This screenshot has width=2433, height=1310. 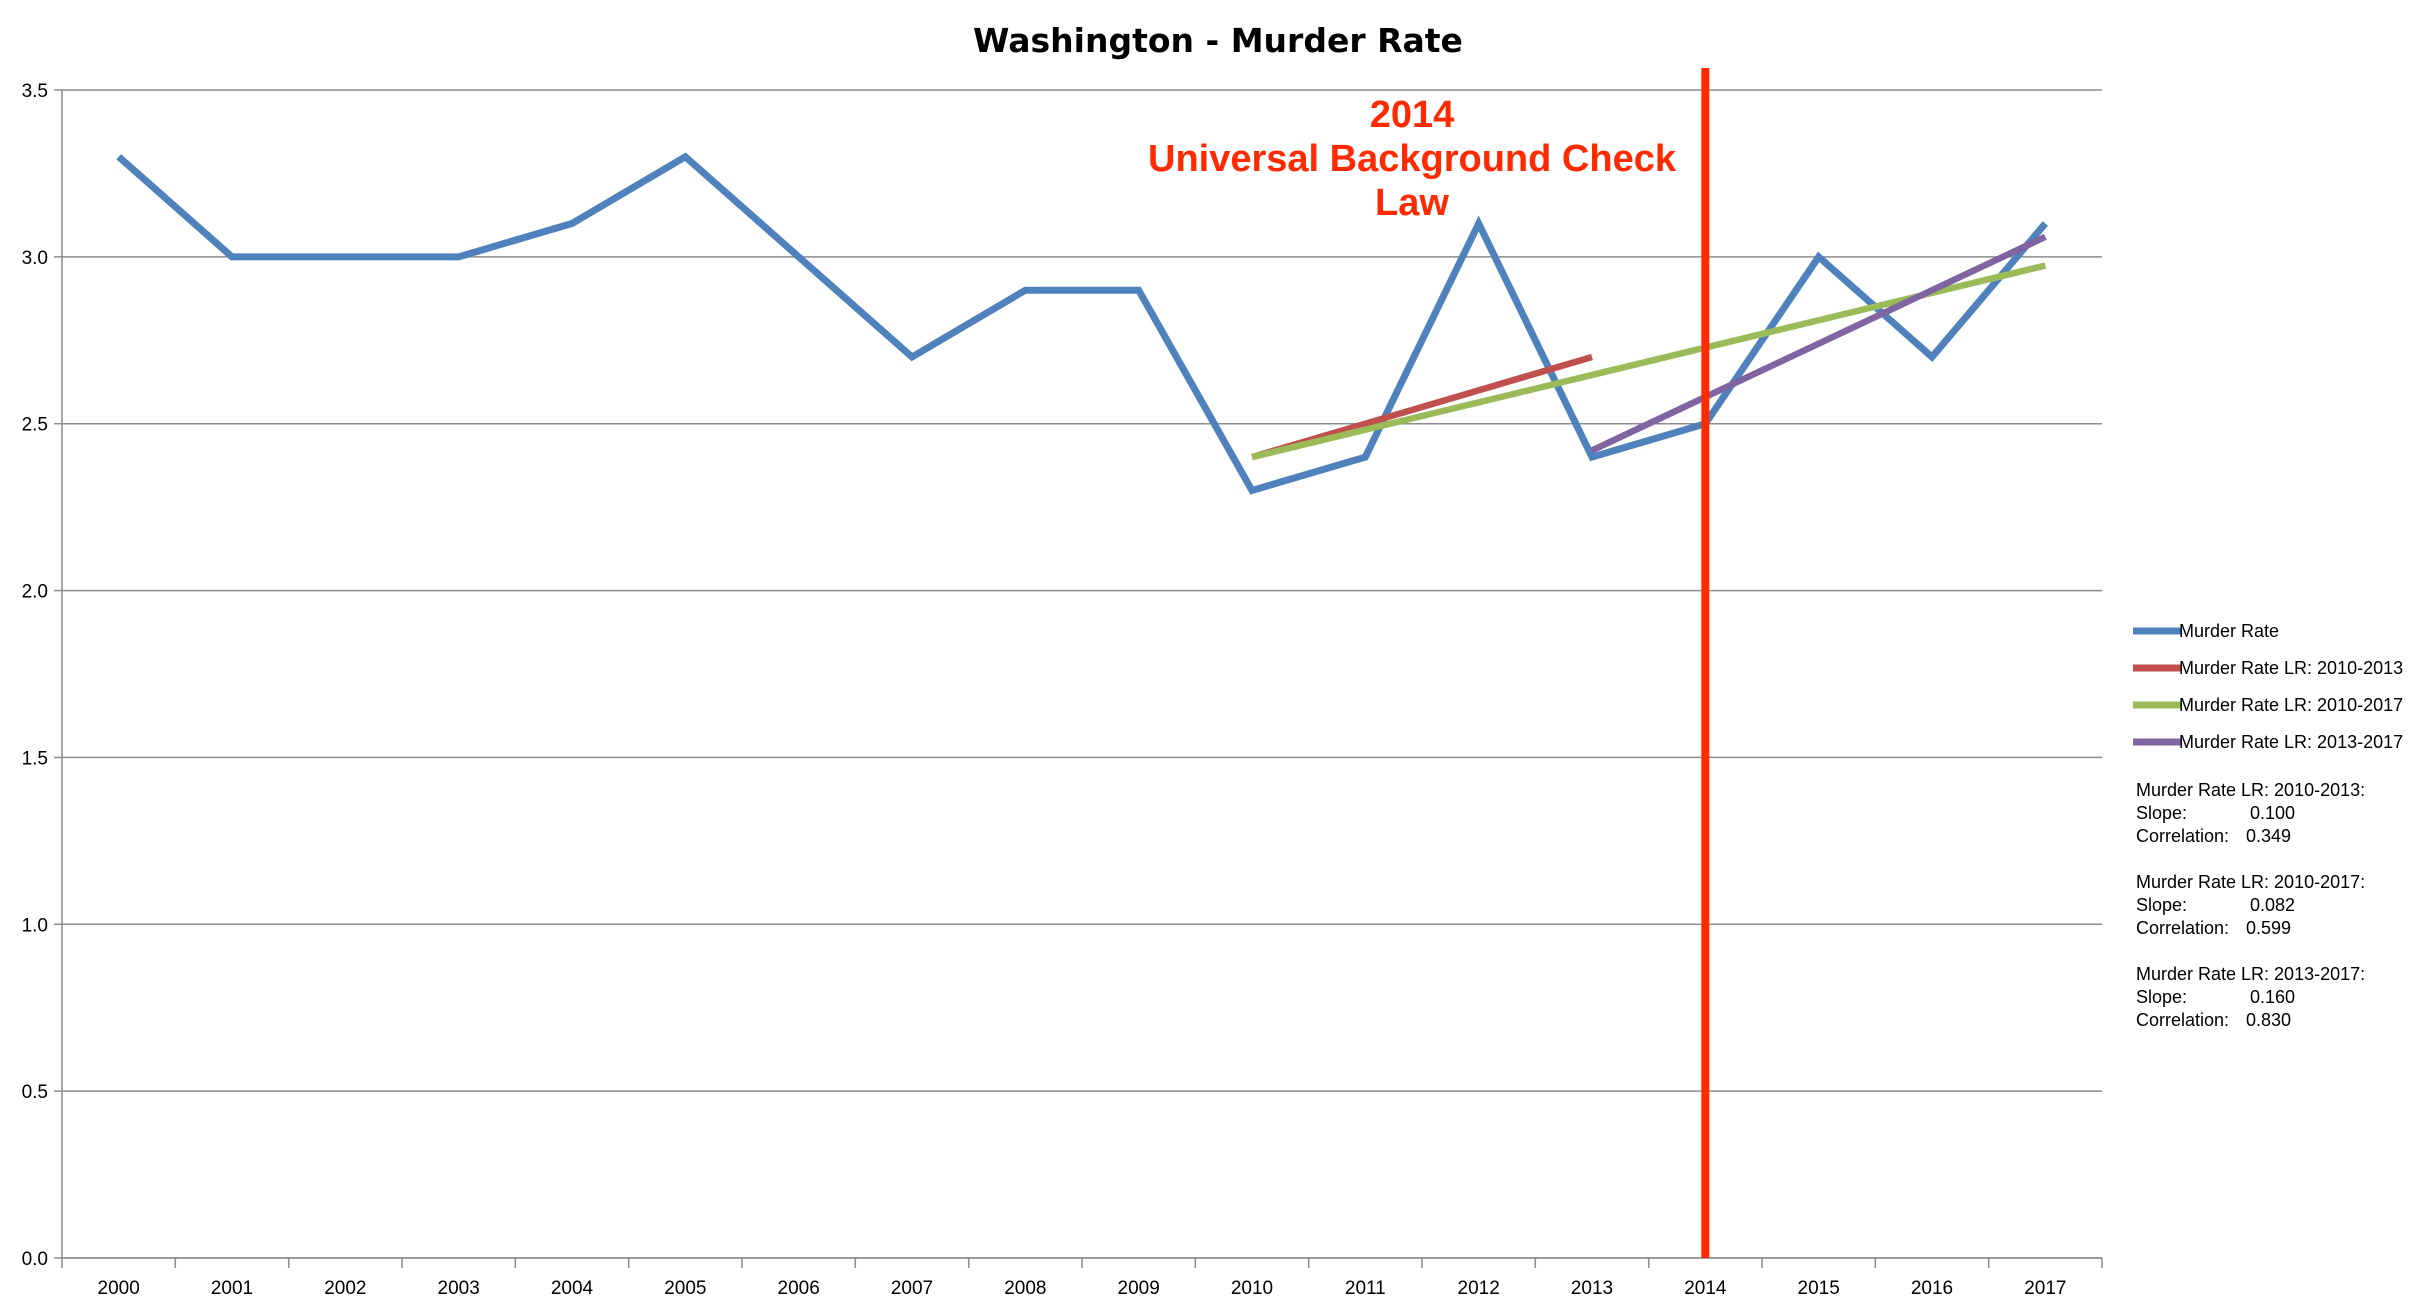 I want to click on chart-title: Washington - Murder Rate, so click(x=1218, y=40).